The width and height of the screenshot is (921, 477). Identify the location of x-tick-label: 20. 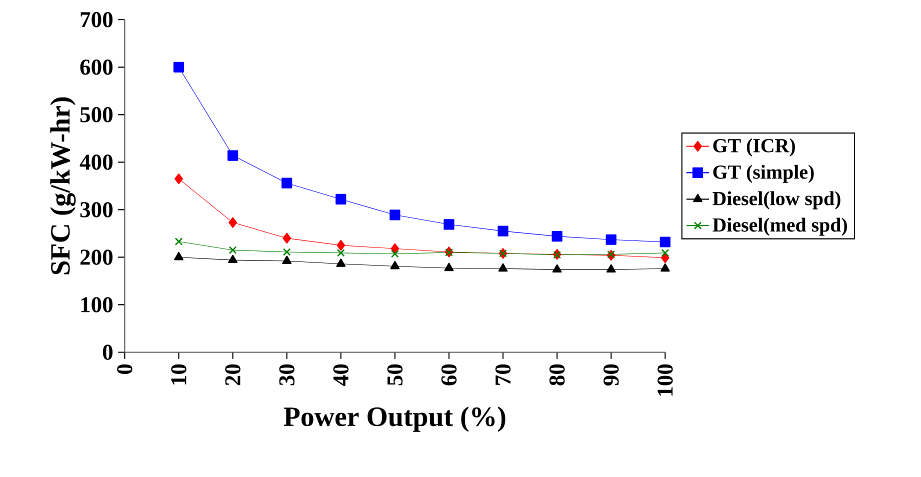
(232, 375).